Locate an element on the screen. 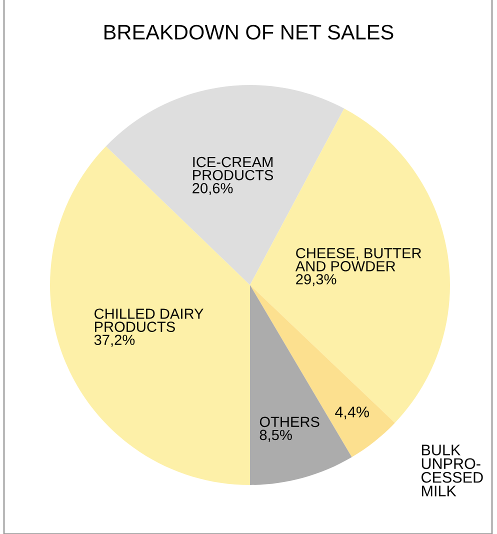  data-label: 37,2% is located at coordinates (114, 340).